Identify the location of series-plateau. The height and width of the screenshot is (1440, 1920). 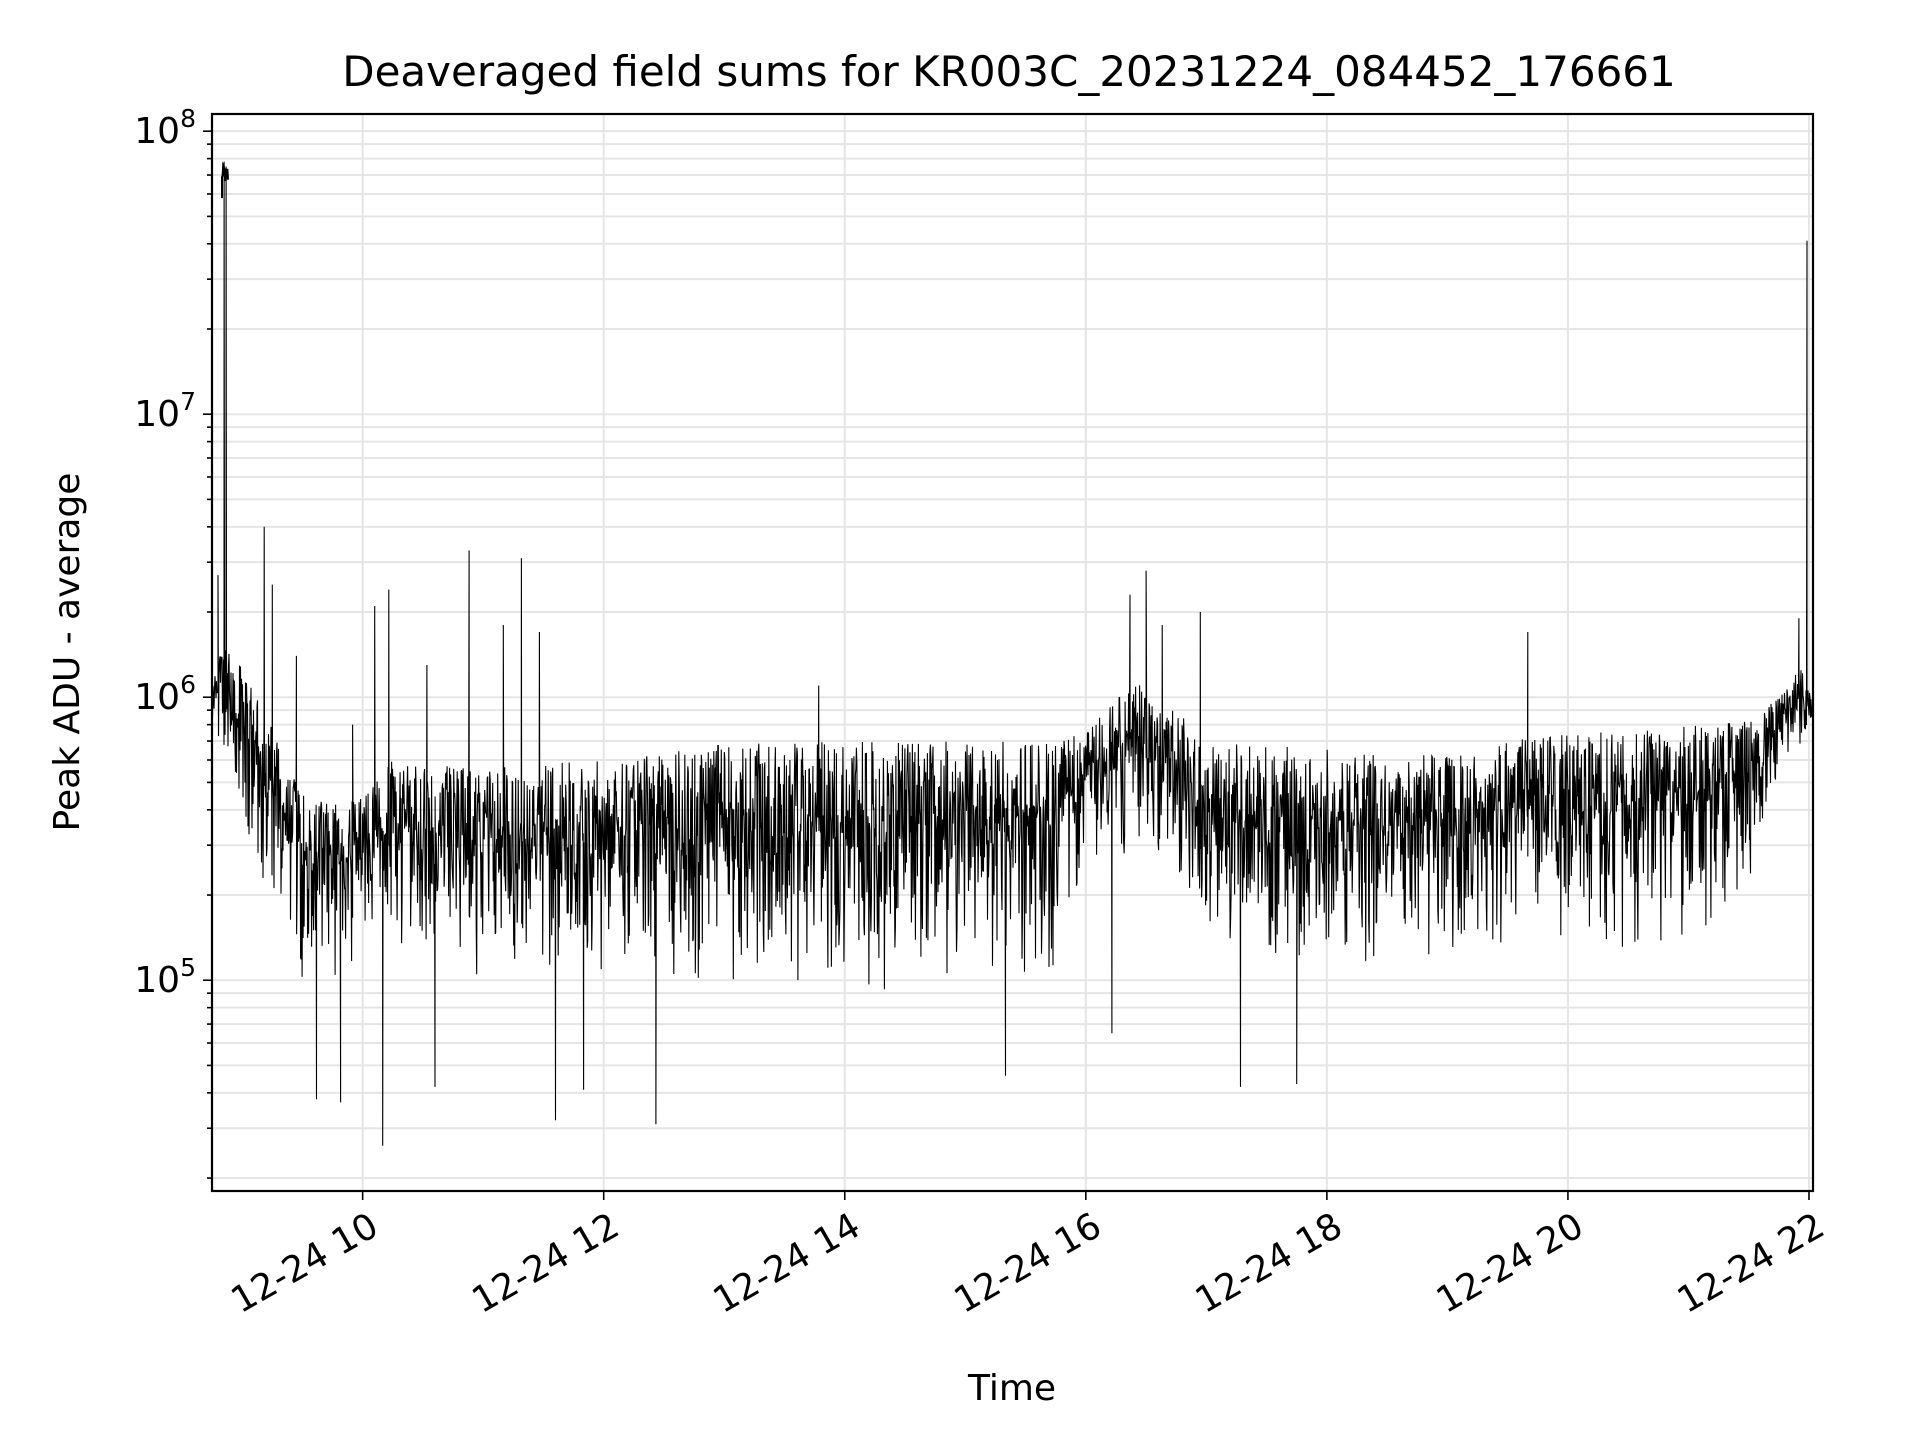
(225, 180).